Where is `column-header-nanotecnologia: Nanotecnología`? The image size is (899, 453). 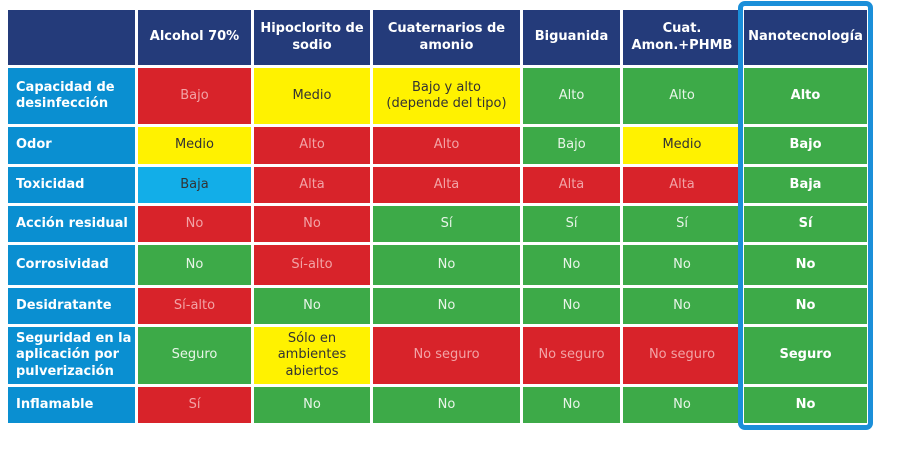 column-header-nanotecnologia: Nanotecnología is located at coordinates (805, 37).